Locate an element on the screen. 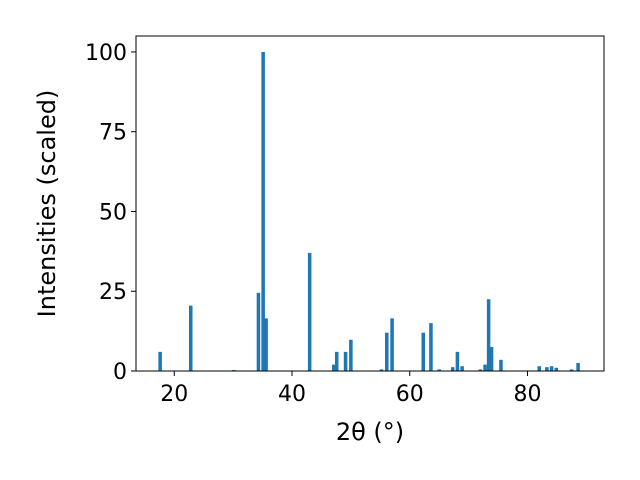 This screenshot has width=640, height=480. y-tick-label: 75 is located at coordinates (113, 133).